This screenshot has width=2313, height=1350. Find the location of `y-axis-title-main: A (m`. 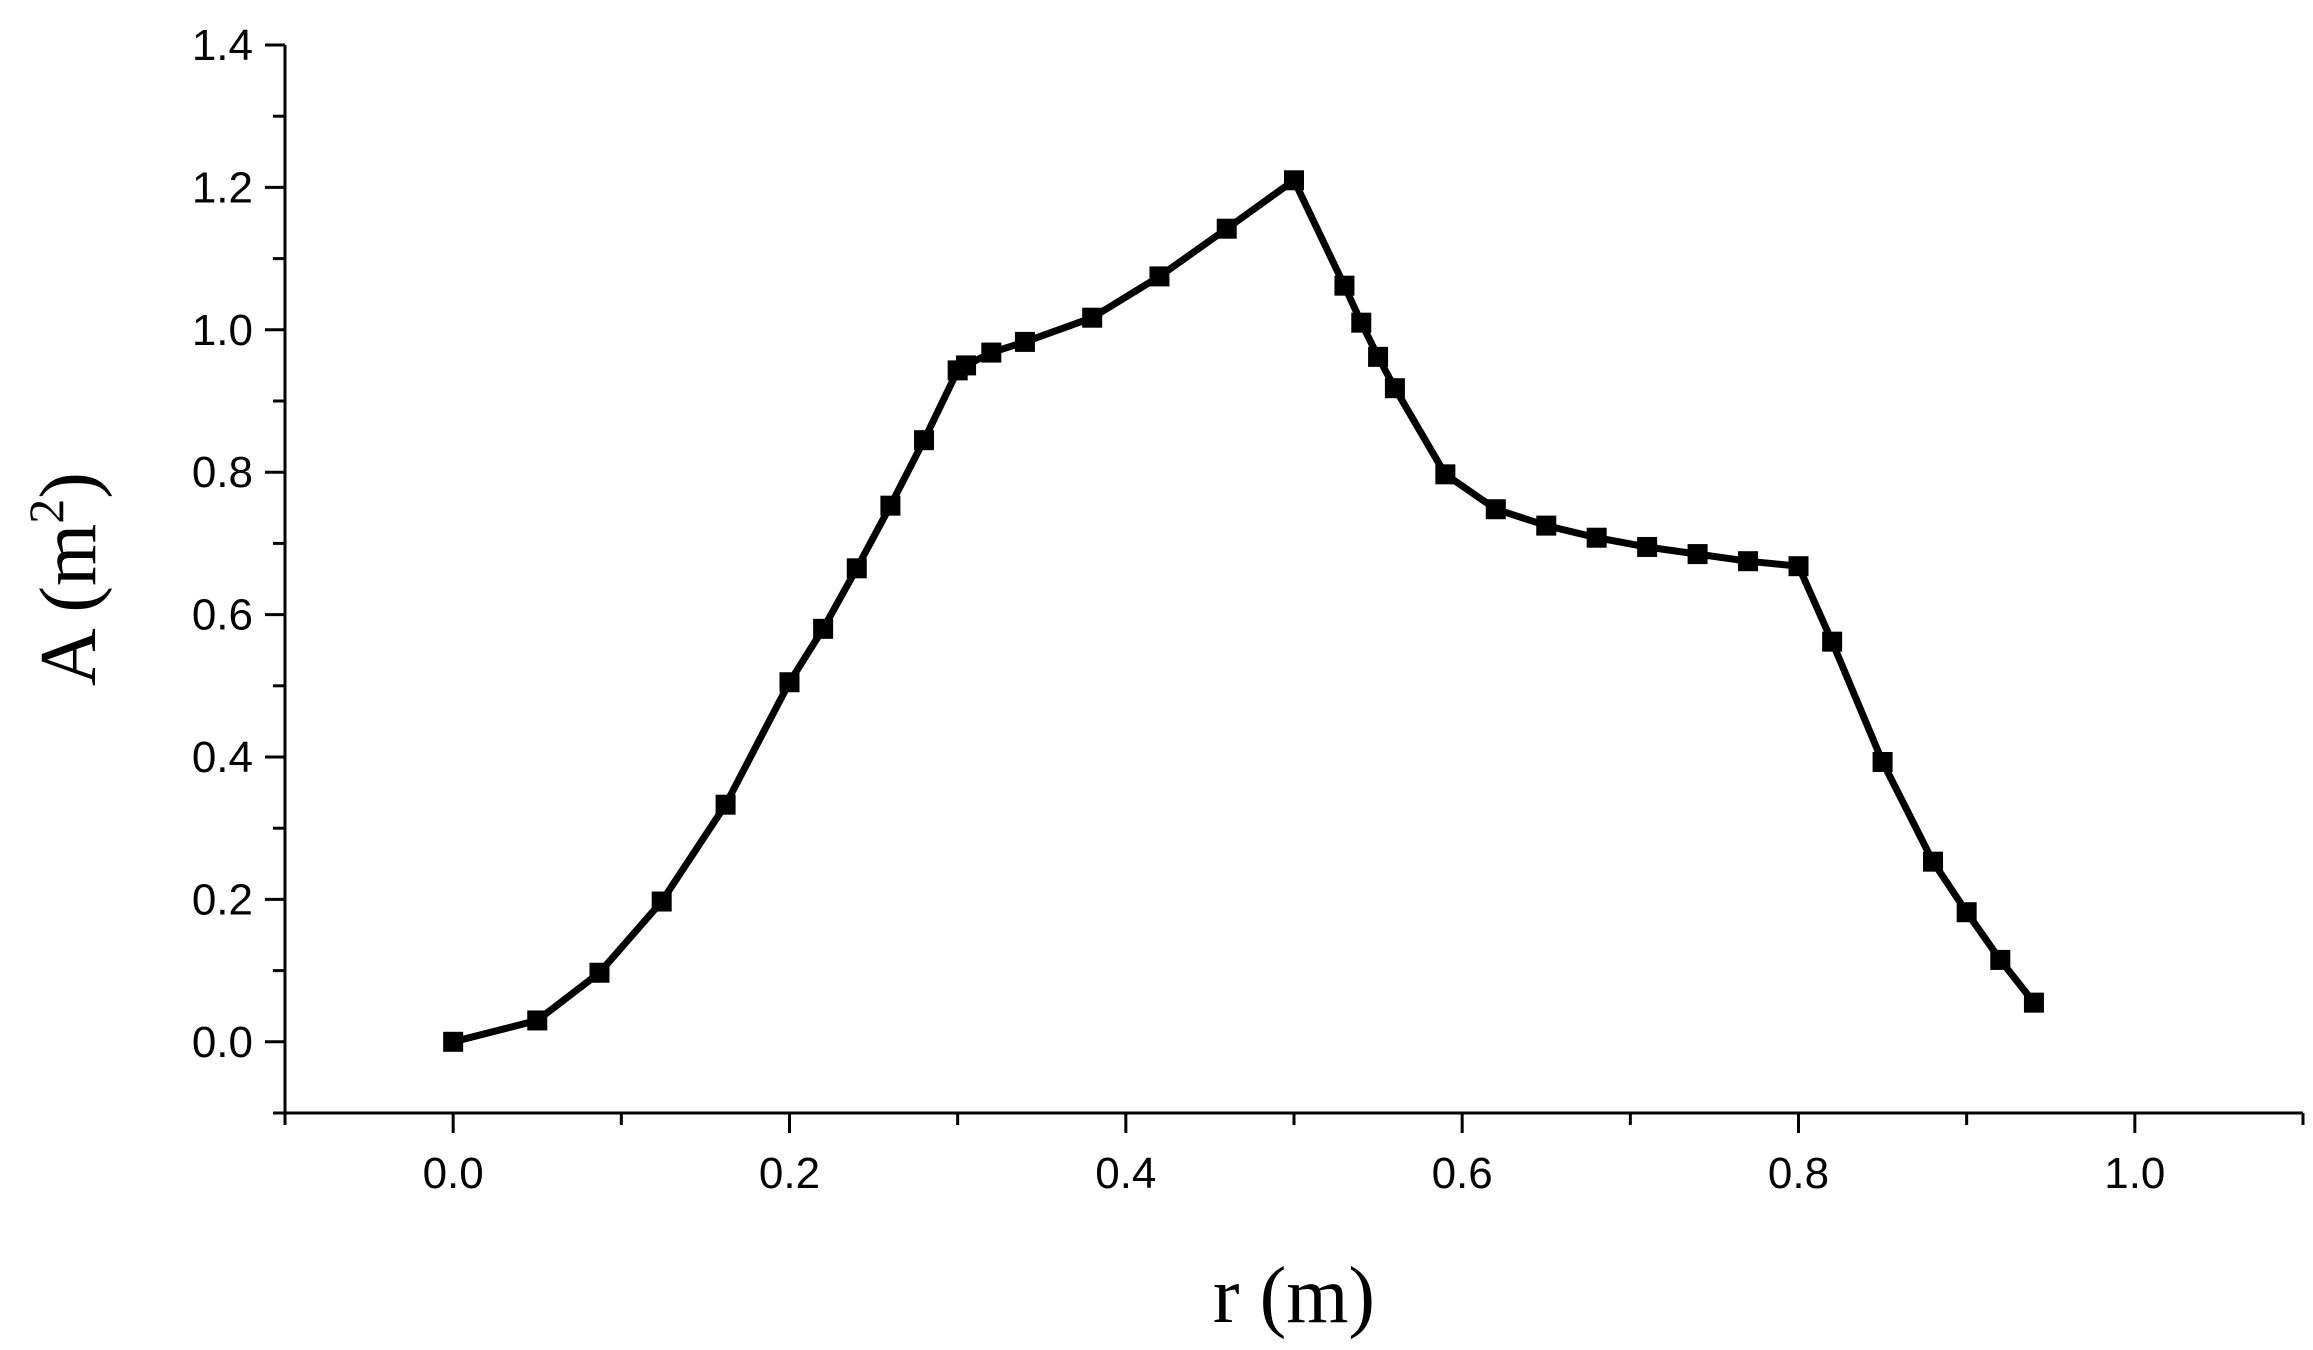

y-axis-title-main: A (m is located at coordinates (69, 605).